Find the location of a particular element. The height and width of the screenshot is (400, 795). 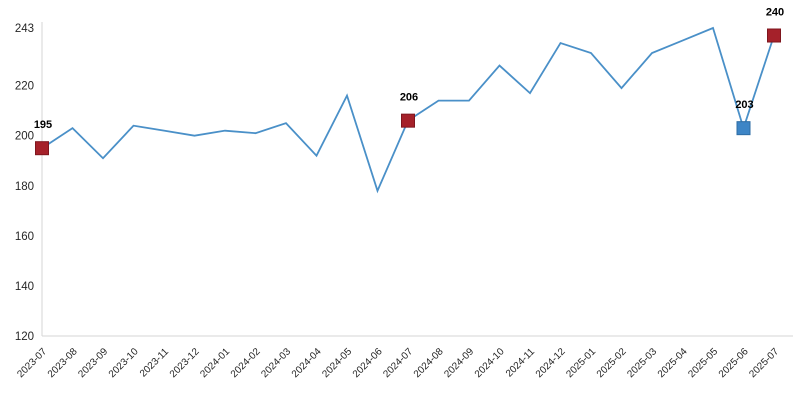

x-tick-label: 2025-03 is located at coordinates (642, 363).